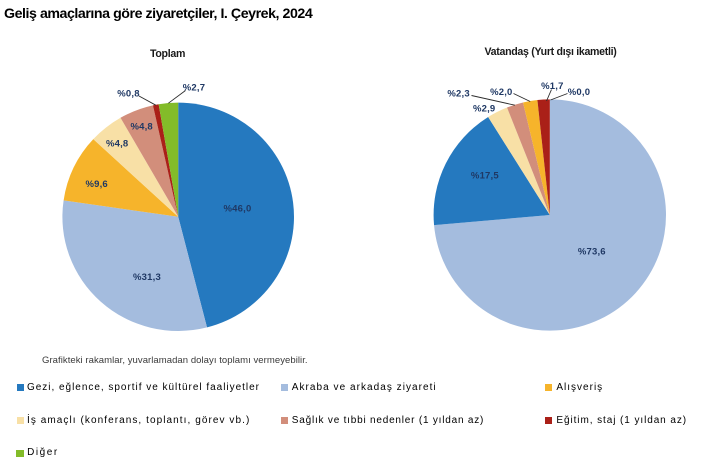 The height and width of the screenshot is (461, 716). What do you see at coordinates (238, 209) in the screenshot?
I see `svg-text: %46,0` at bounding box center [238, 209].